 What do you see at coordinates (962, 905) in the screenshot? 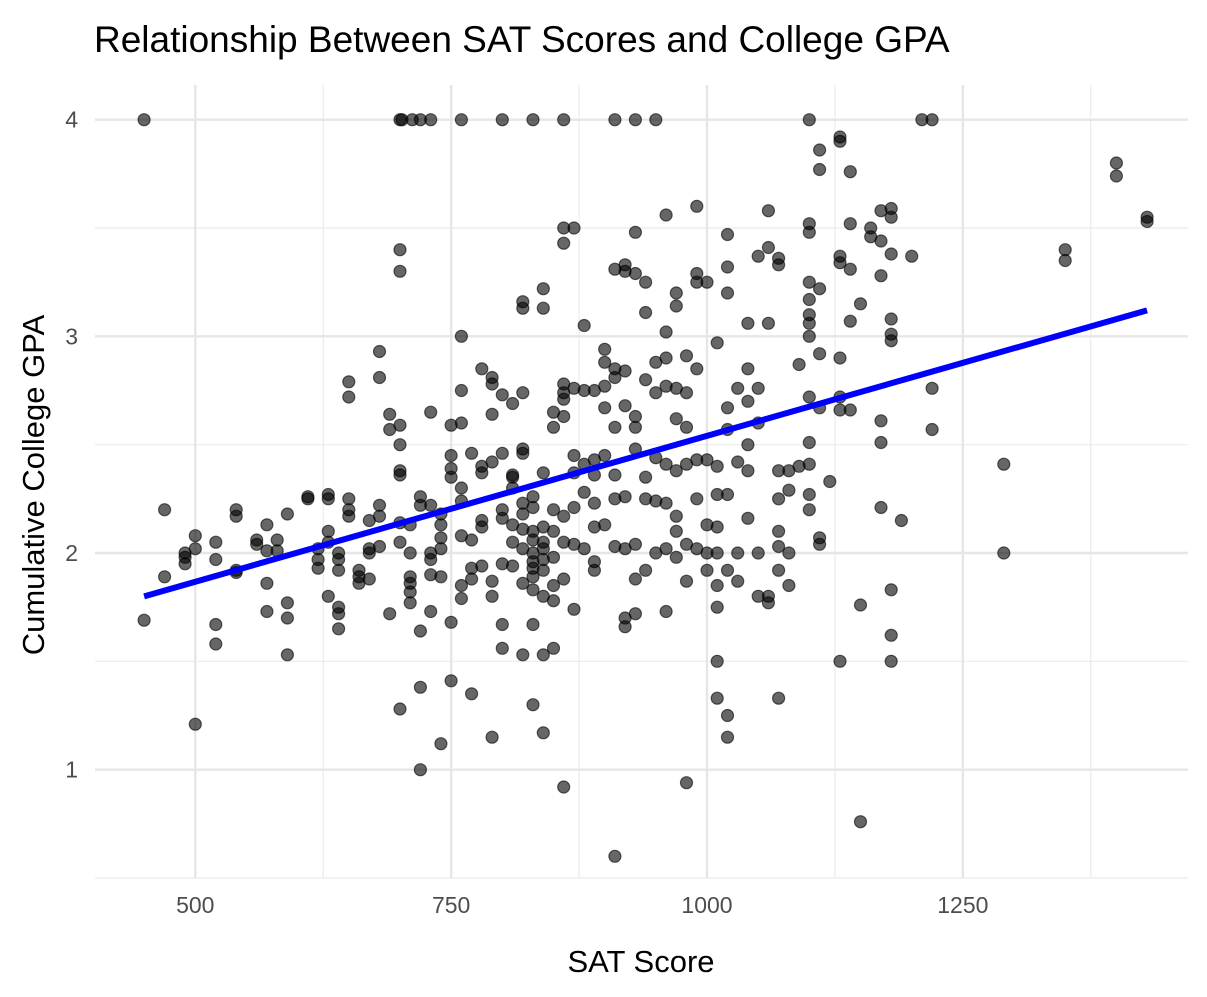
I see `x-tick-label: 1250` at bounding box center [962, 905].